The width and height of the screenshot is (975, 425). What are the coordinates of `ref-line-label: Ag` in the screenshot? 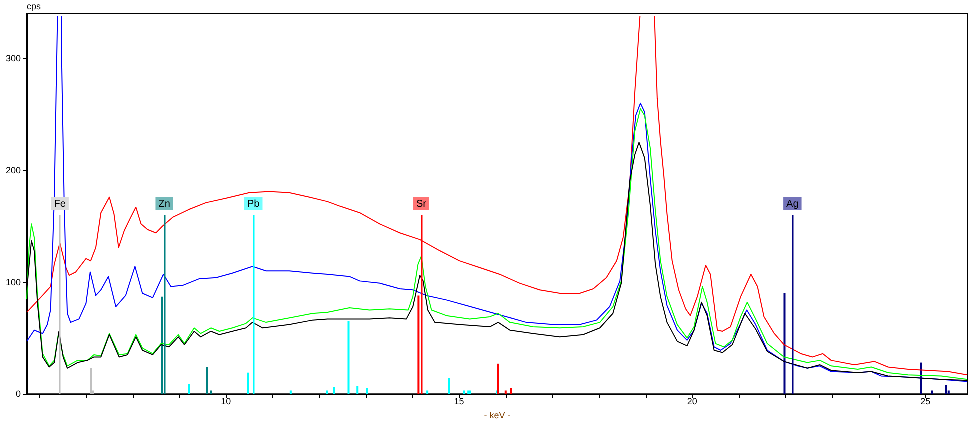 It's located at (792, 204).